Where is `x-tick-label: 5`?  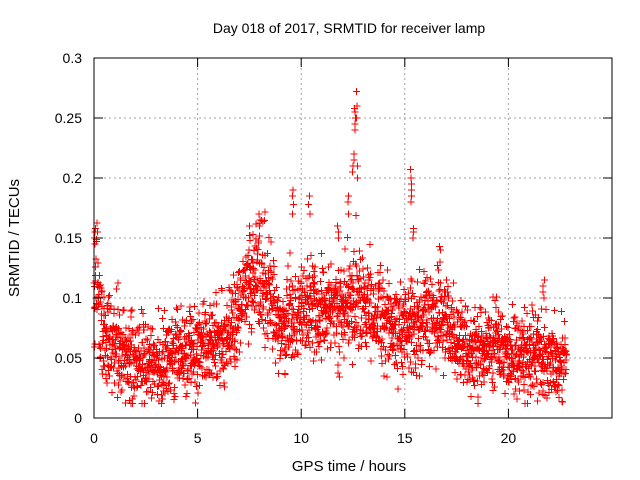
x-tick-label: 5 is located at coordinates (198, 438).